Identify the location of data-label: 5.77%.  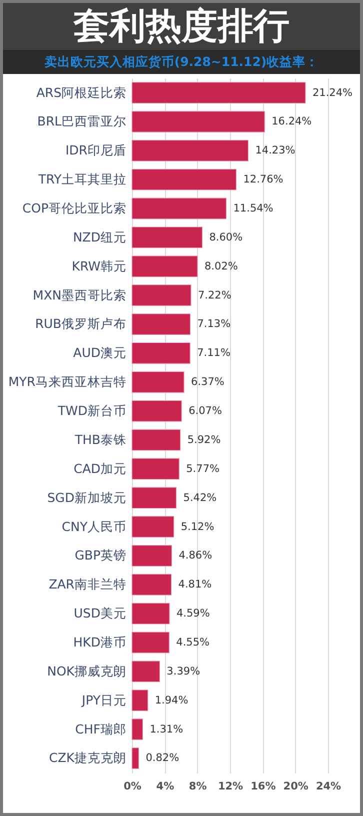
(203, 468).